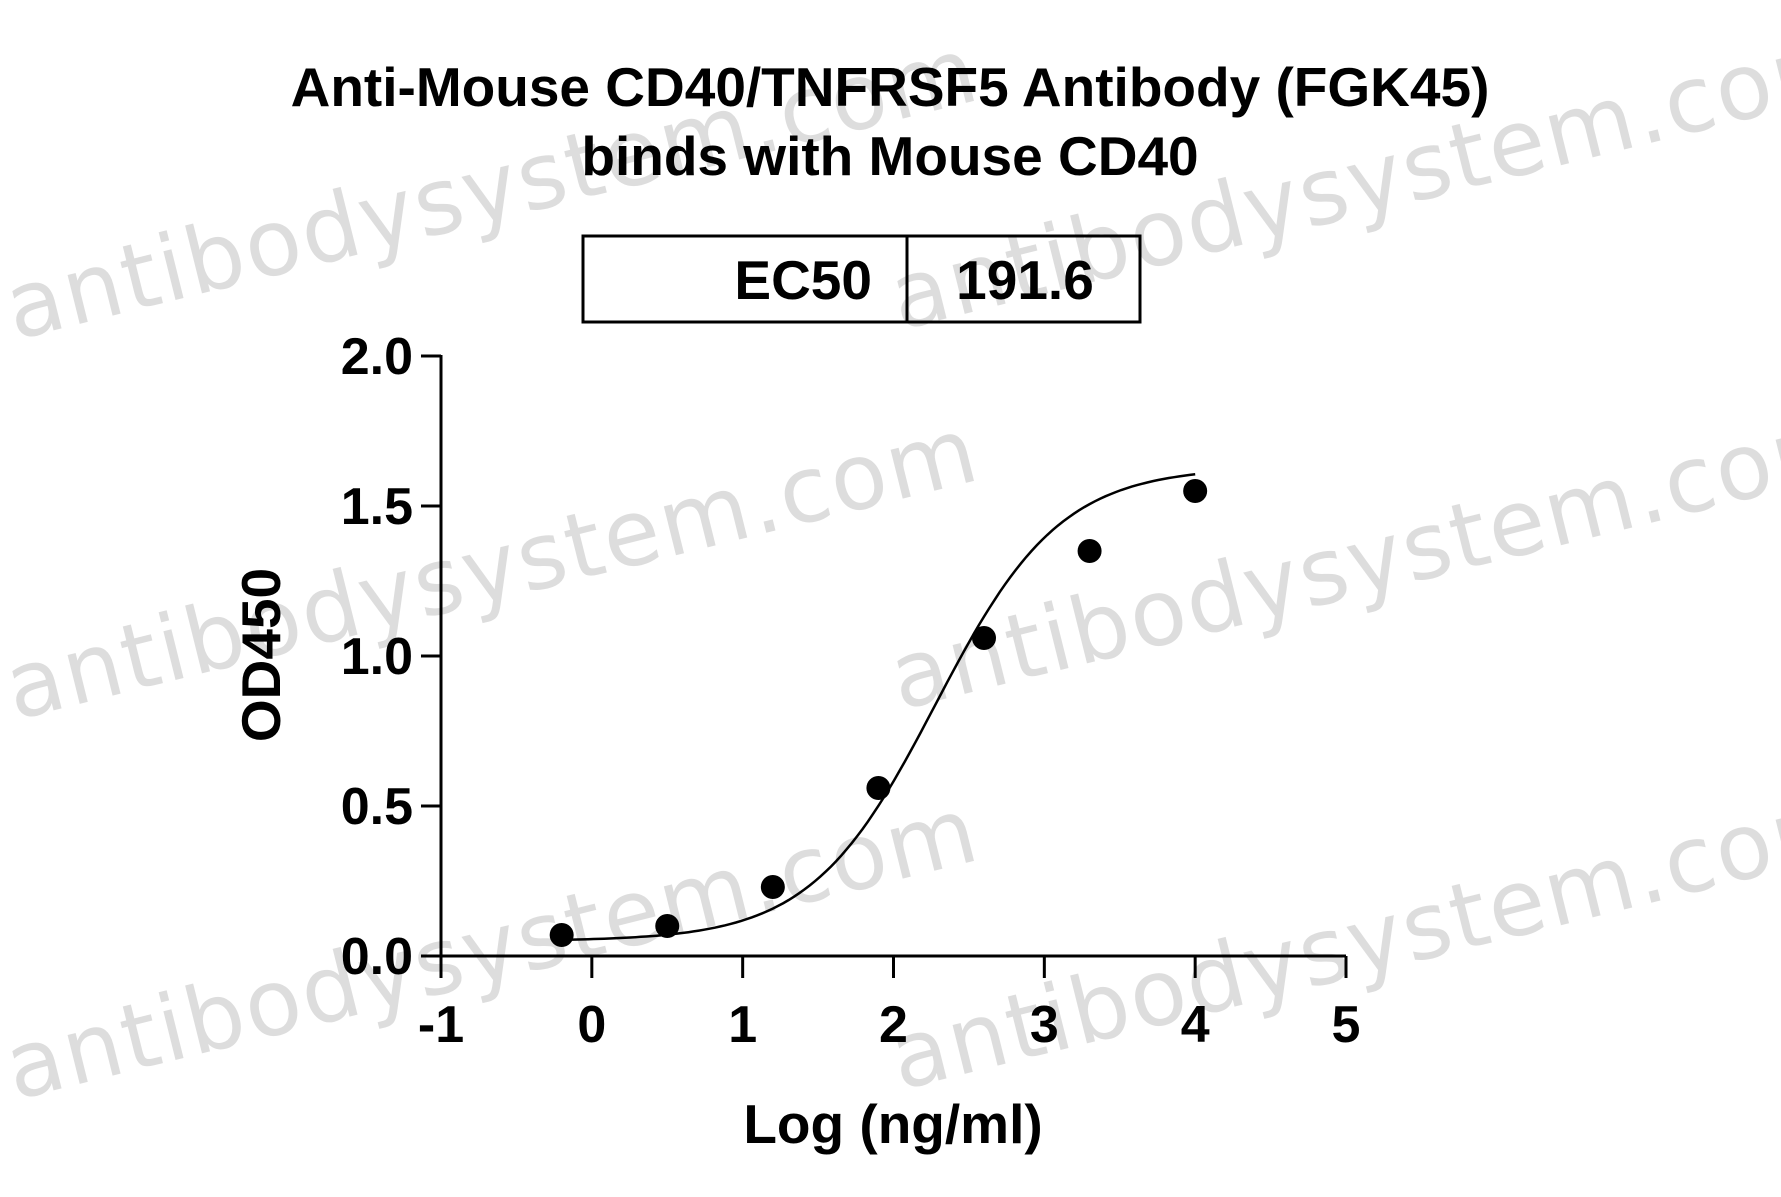  What do you see at coordinates (890, 87) in the screenshot?
I see `chart-title-line-1: Anti-Mouse CD40/TNFRSF5 Antibody (FGK45)` at bounding box center [890, 87].